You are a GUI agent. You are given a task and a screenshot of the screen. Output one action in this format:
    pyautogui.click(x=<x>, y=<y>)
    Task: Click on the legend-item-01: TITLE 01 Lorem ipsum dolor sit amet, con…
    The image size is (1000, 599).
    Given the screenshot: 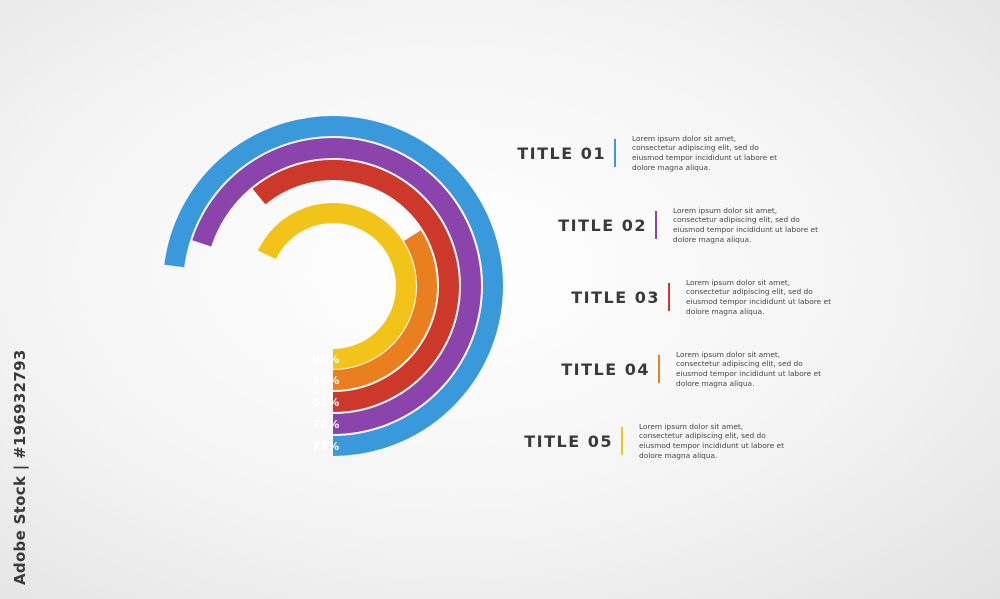 What is the action you would take?
    pyautogui.click(x=636, y=153)
    